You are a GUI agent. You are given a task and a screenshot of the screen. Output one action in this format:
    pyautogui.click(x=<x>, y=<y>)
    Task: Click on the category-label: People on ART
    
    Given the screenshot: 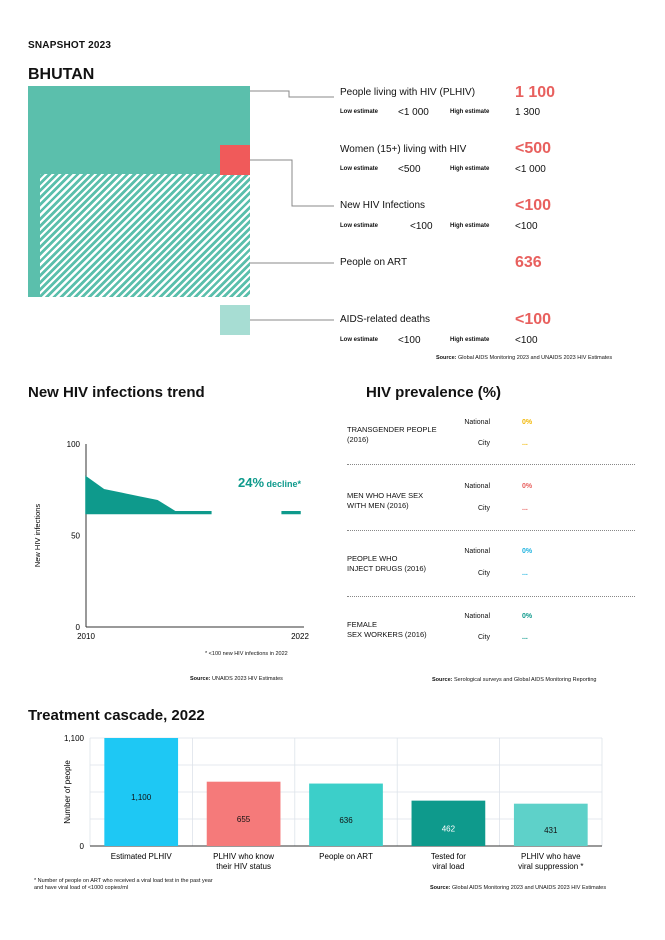 What is the action you would take?
    pyautogui.click(x=346, y=856)
    